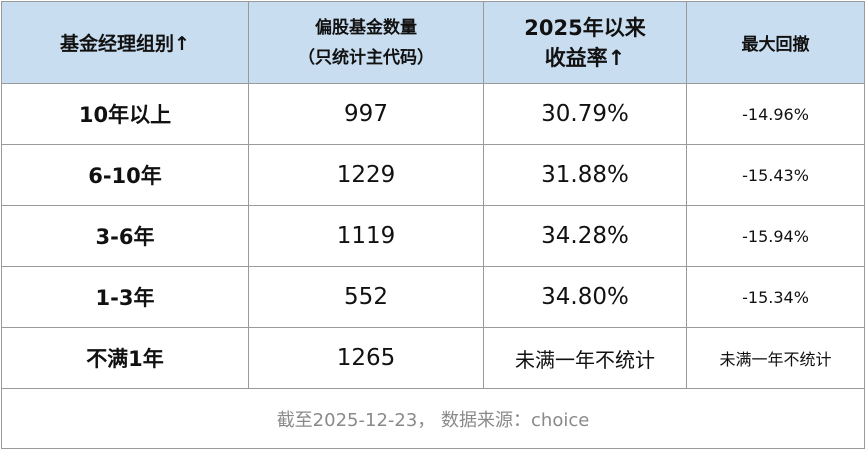 Image resolution: width=865 pixels, height=455 pixels. Describe the element at coordinates (125, 114) in the screenshot. I see `table-cell: 10年以上` at that location.